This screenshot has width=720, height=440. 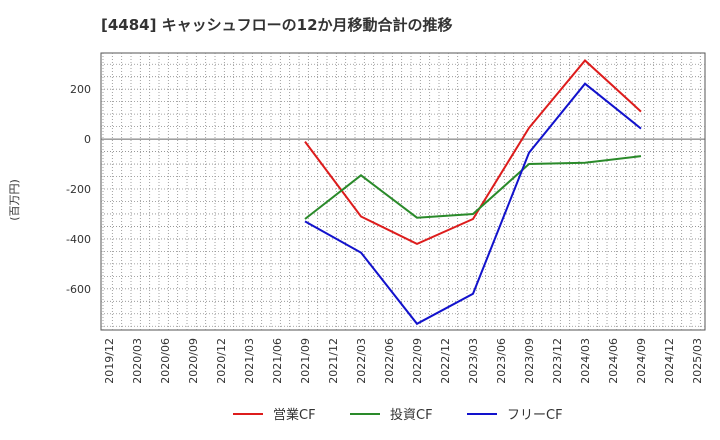 I want to click on chart-title: [4484] キャッシュフローの12か月移動合計の推移, so click(x=277, y=25).